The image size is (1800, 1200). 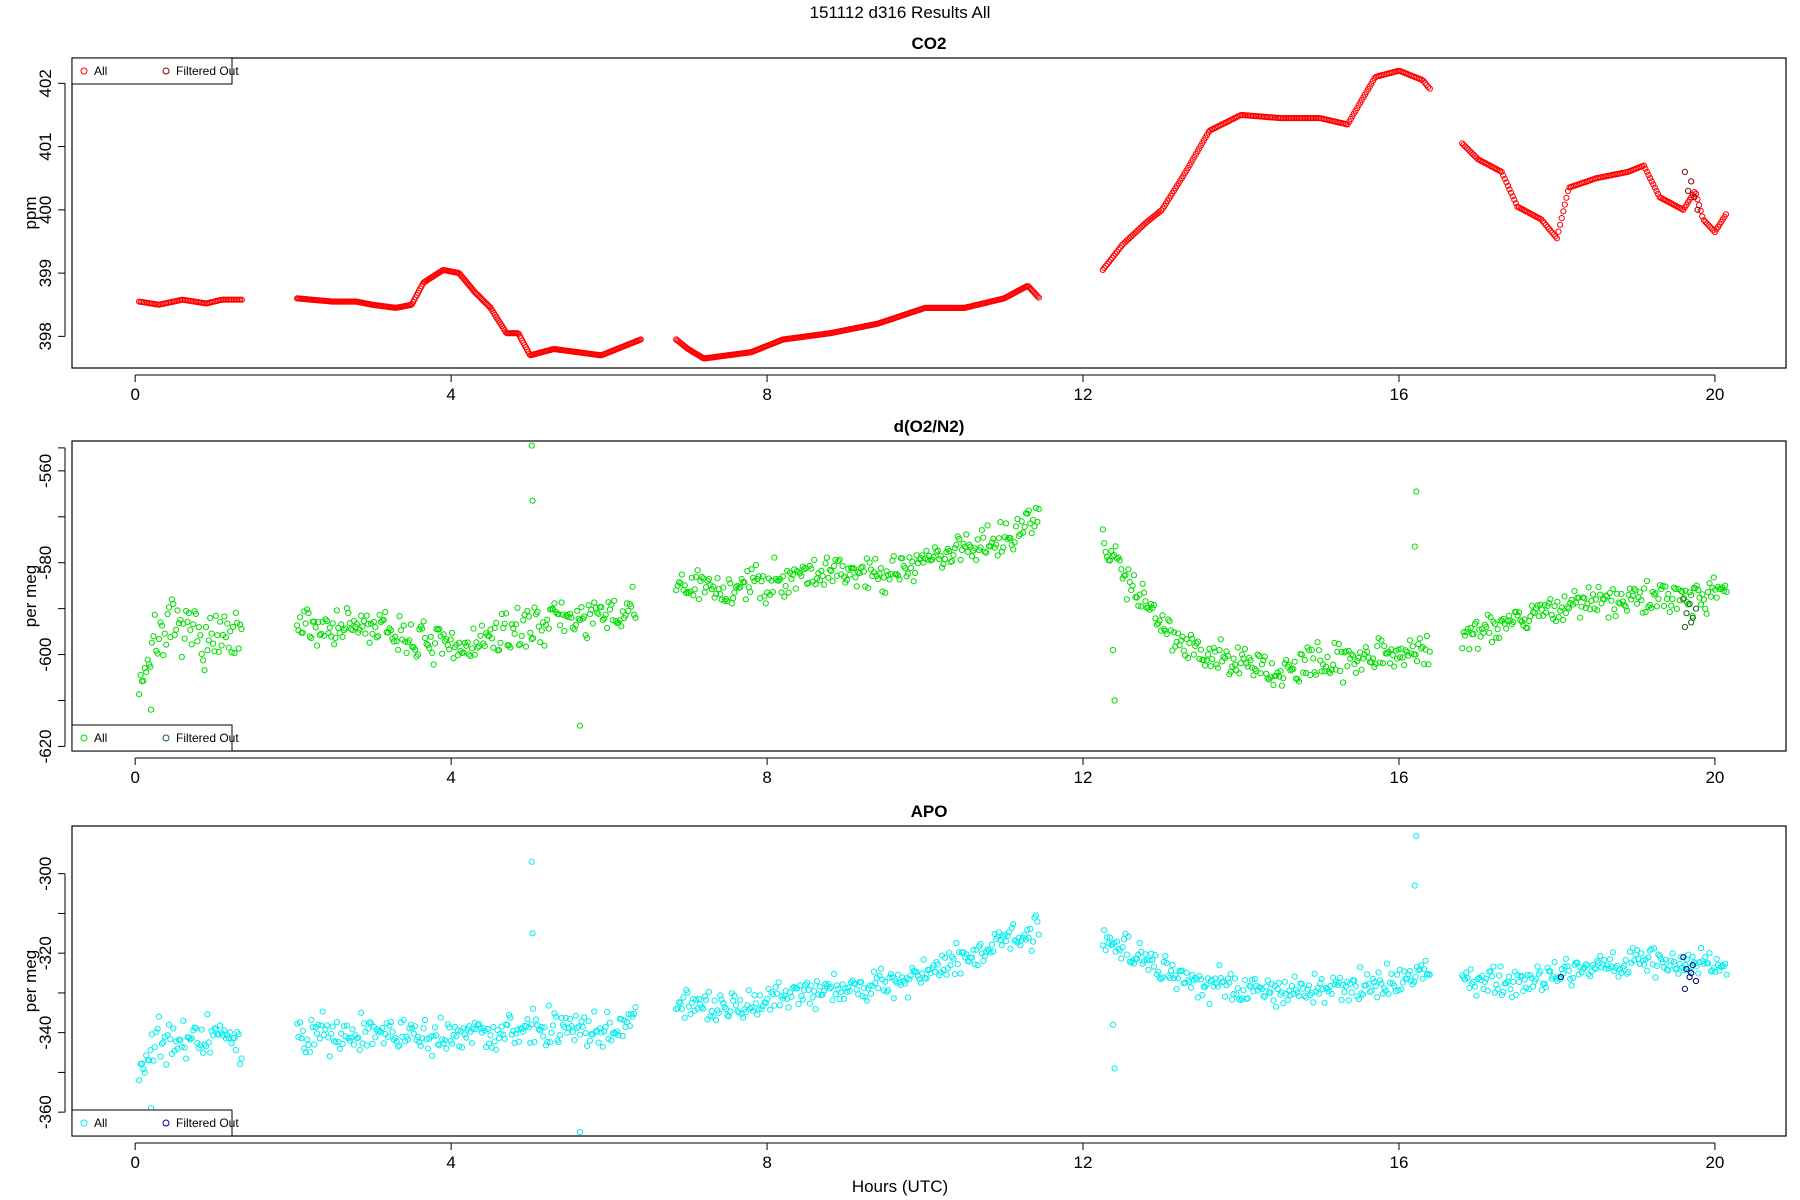 I want to click on do2n2-y-tick-label: -620, so click(x=45, y=746).